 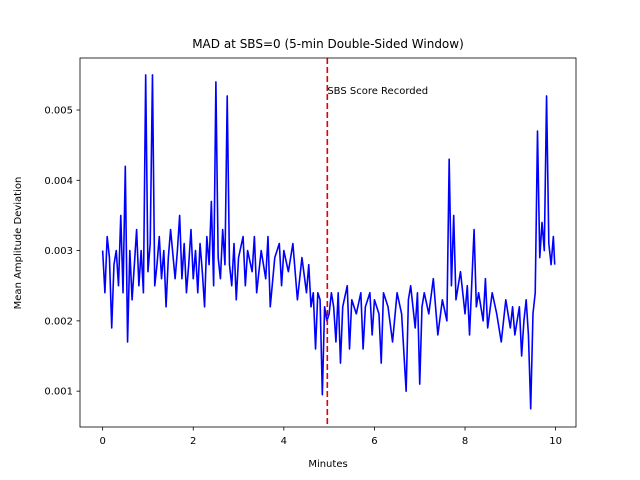 I want to click on x-tick-label: 0, so click(x=102, y=441).